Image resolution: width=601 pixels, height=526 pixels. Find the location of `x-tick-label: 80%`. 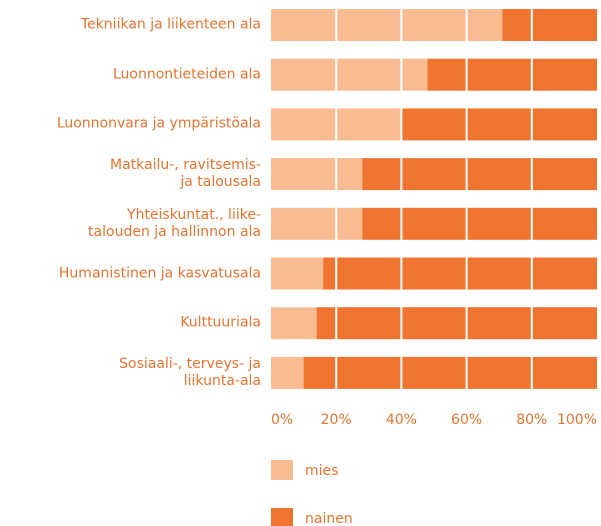

x-tick-label: 80% is located at coordinates (531, 420).